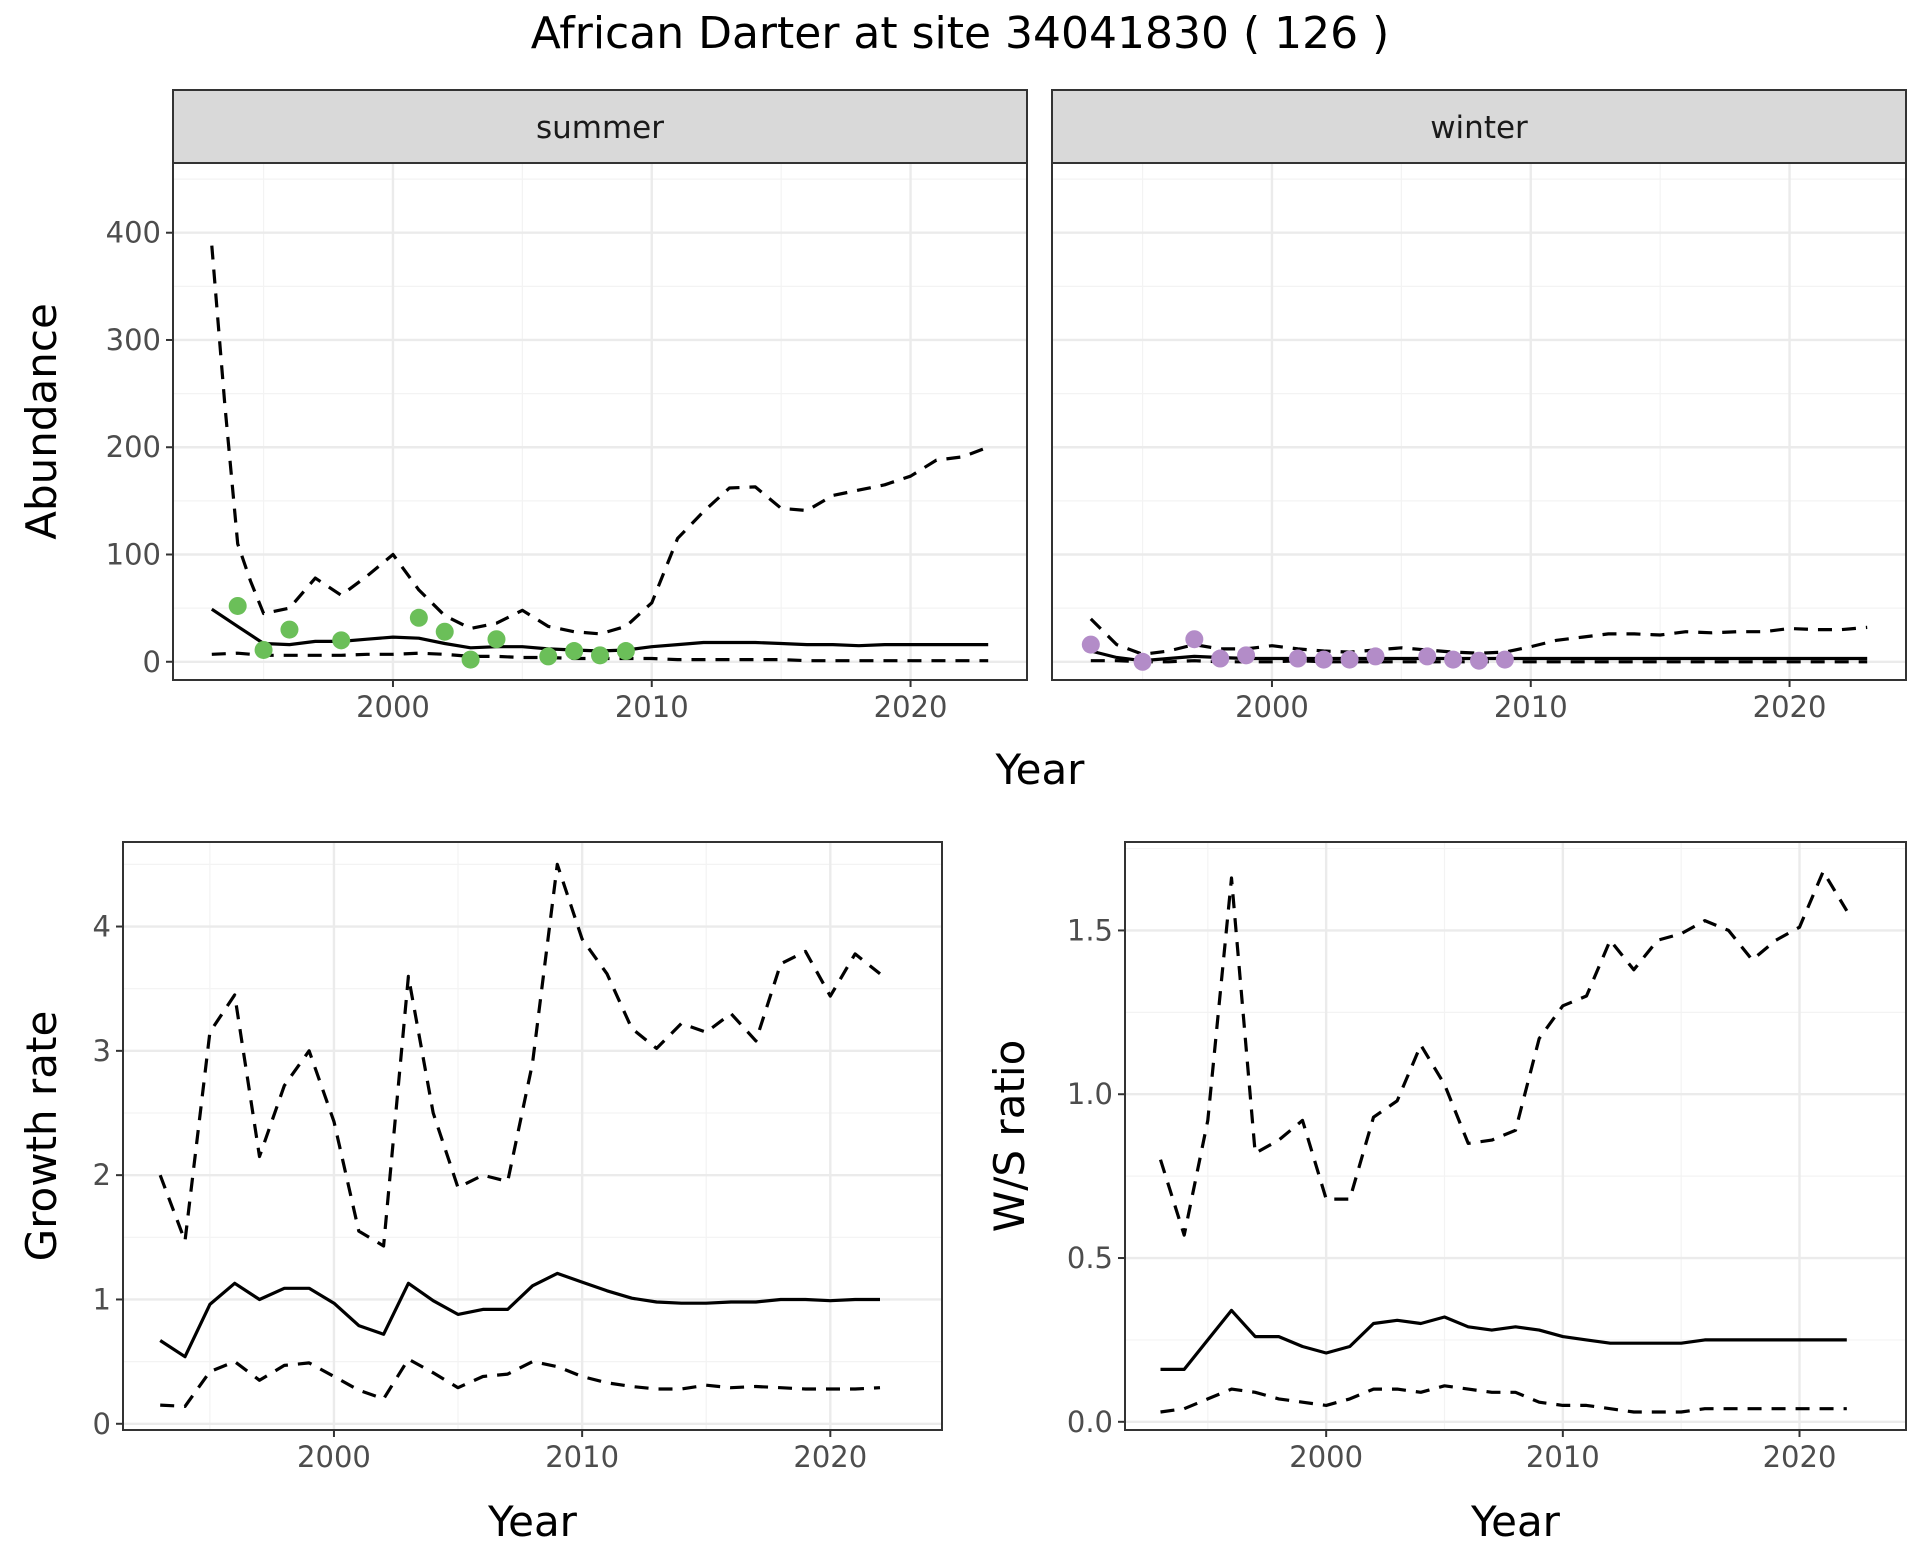 This screenshot has width=1920, height=1560. What do you see at coordinates (102, 1051) in the screenshot?
I see `growth-y-tick-label: 3` at bounding box center [102, 1051].